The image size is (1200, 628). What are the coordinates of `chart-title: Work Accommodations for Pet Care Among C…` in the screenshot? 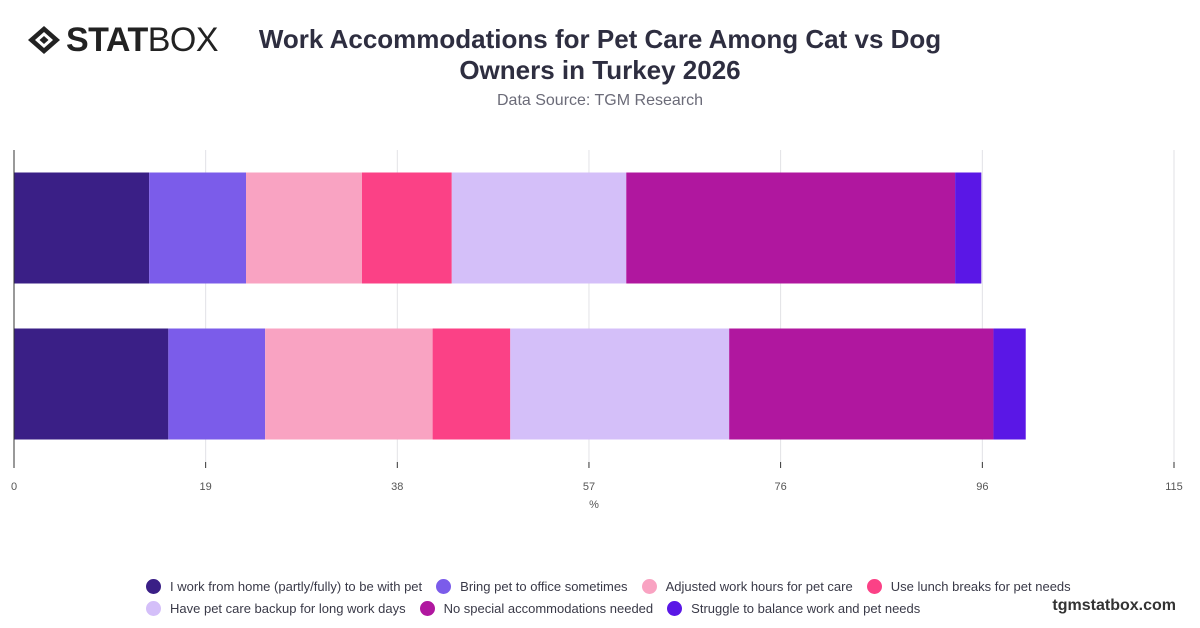 It's located at (600, 54).